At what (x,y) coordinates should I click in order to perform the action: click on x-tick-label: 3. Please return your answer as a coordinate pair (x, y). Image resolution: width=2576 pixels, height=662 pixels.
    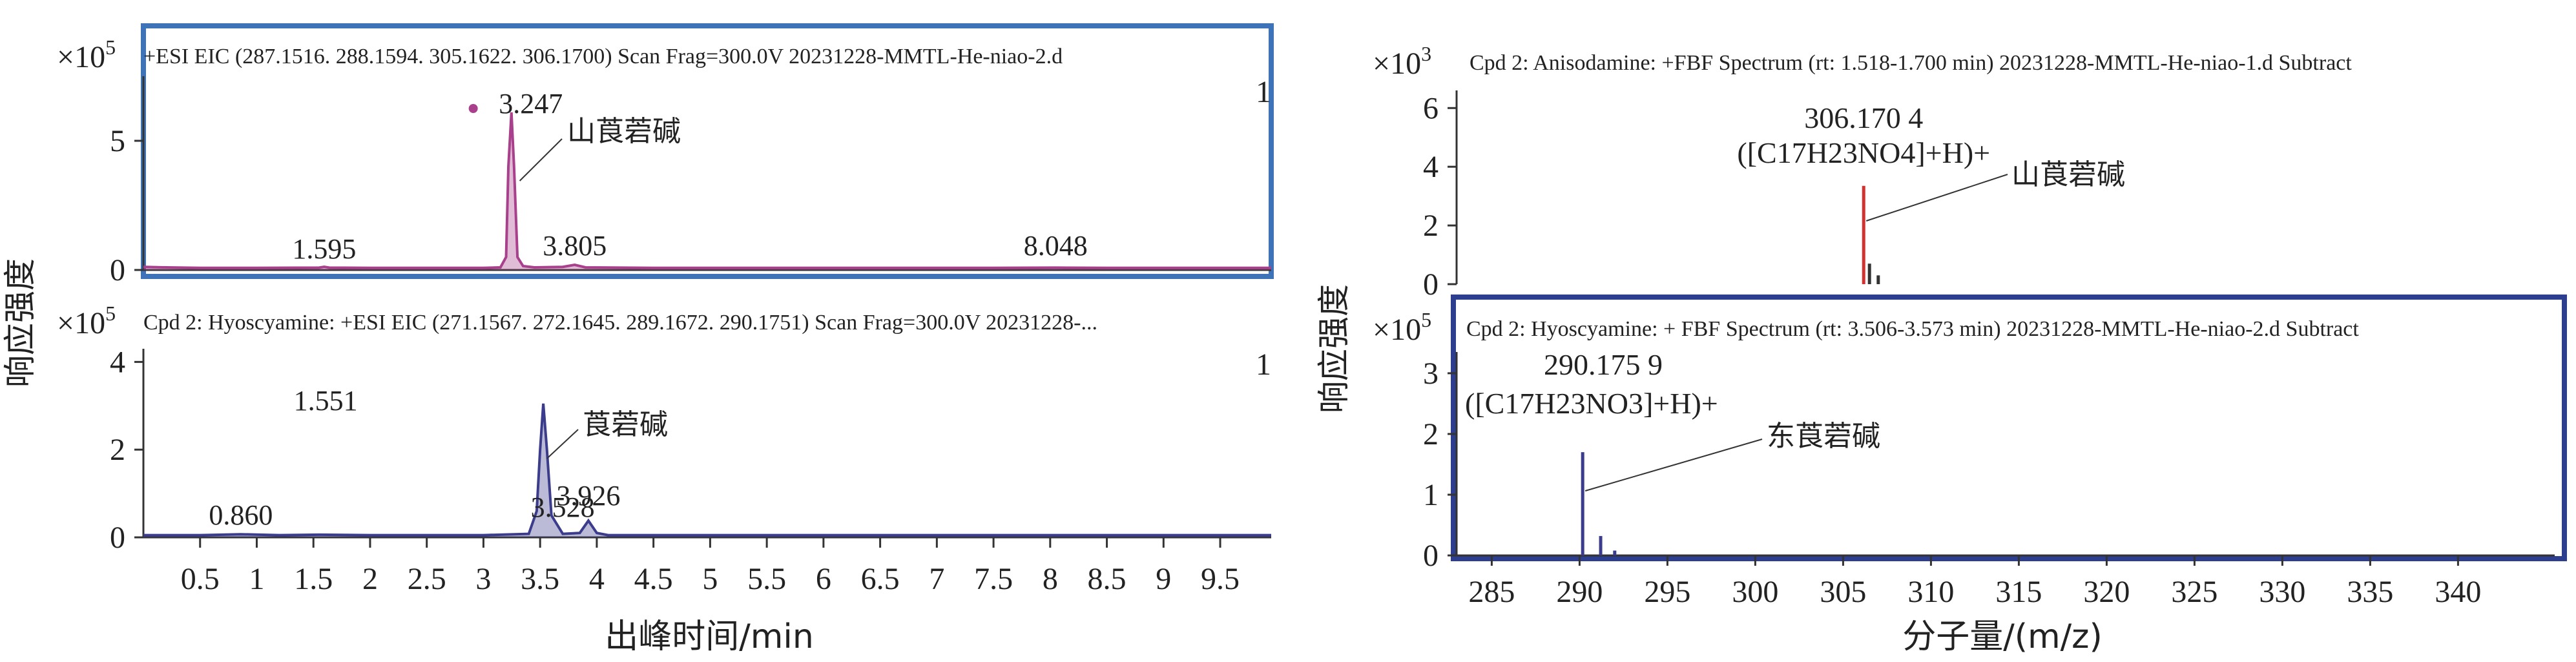
    Looking at the image, I should click on (483, 579).